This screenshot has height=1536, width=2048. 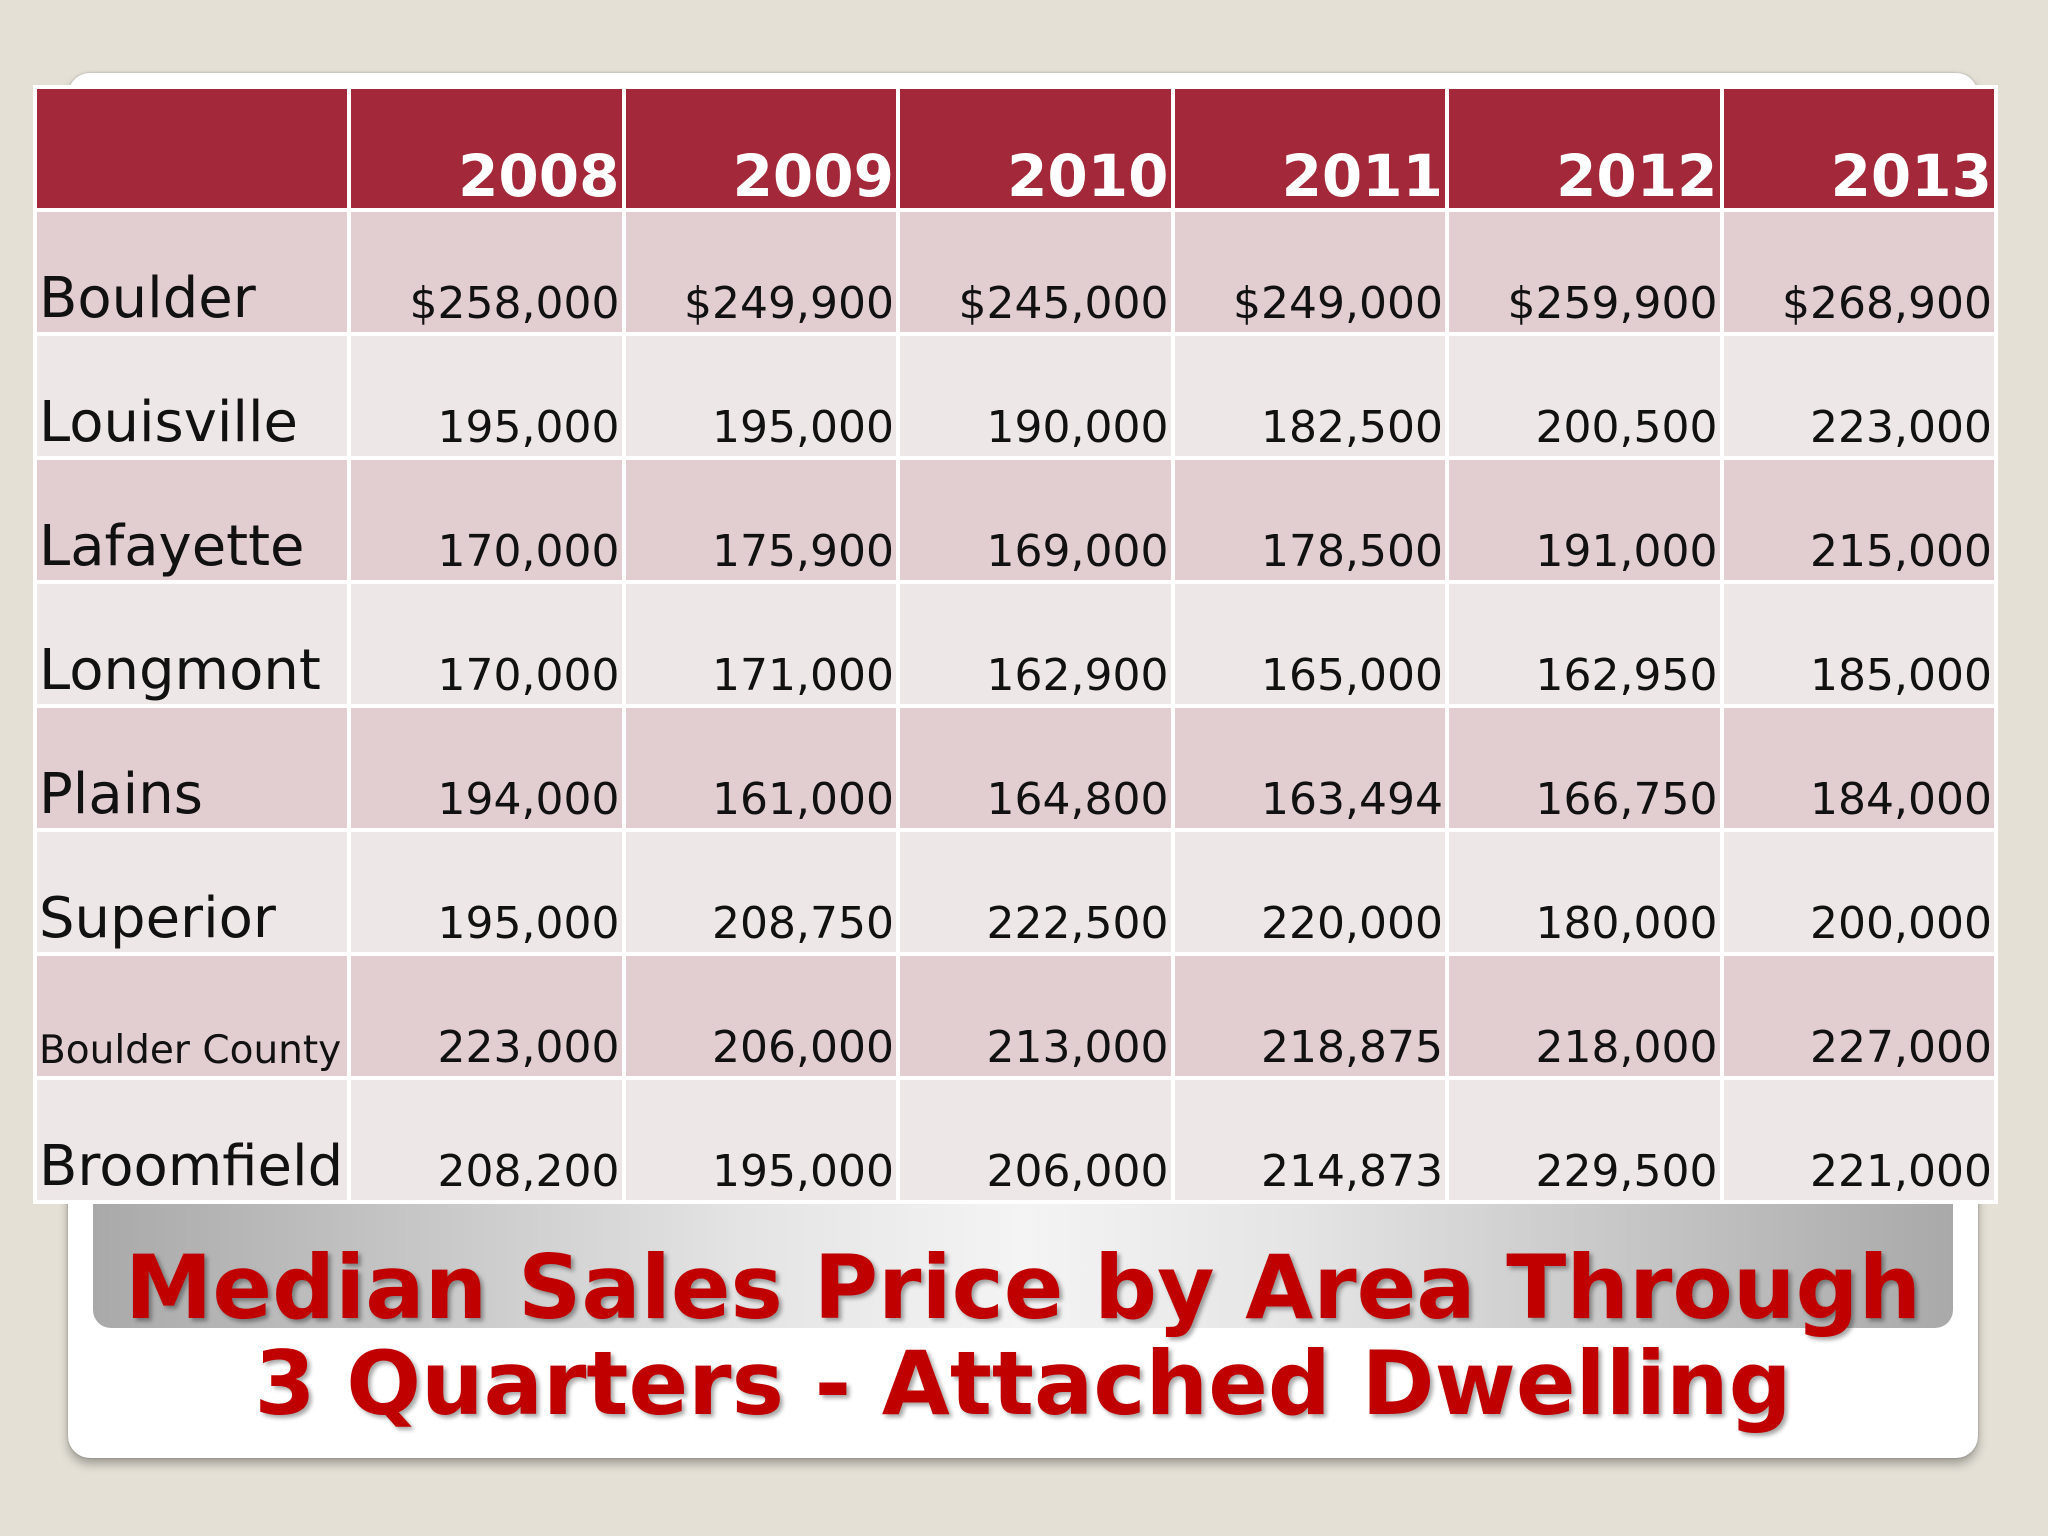 What do you see at coordinates (192, 644) in the screenshot?
I see `area-label: Longmont` at bounding box center [192, 644].